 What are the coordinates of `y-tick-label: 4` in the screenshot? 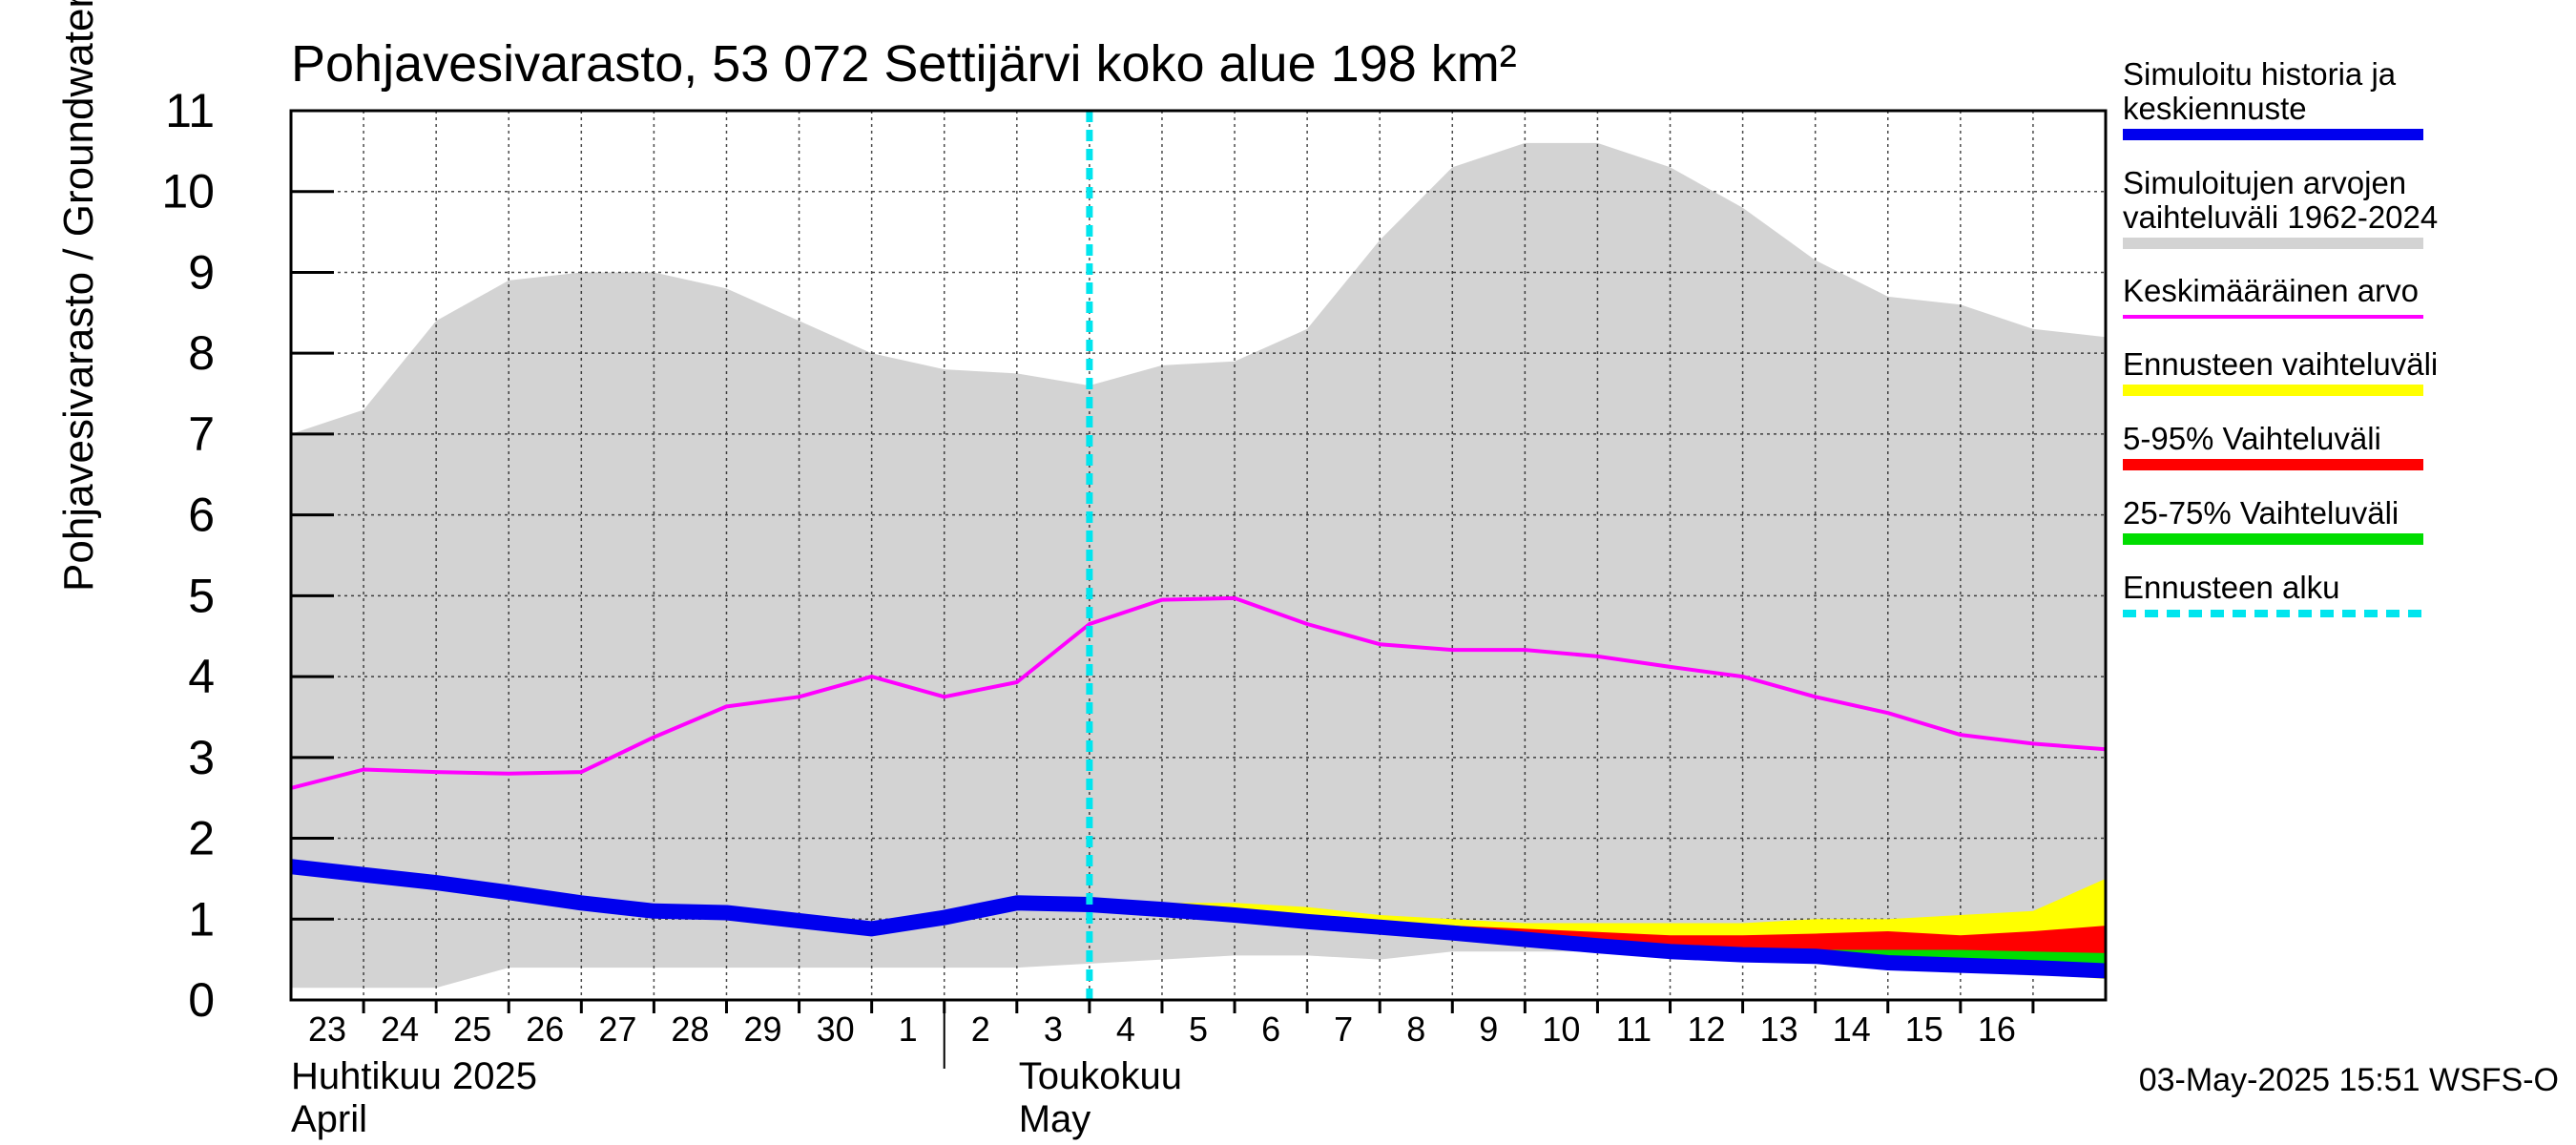 It's located at (201, 676).